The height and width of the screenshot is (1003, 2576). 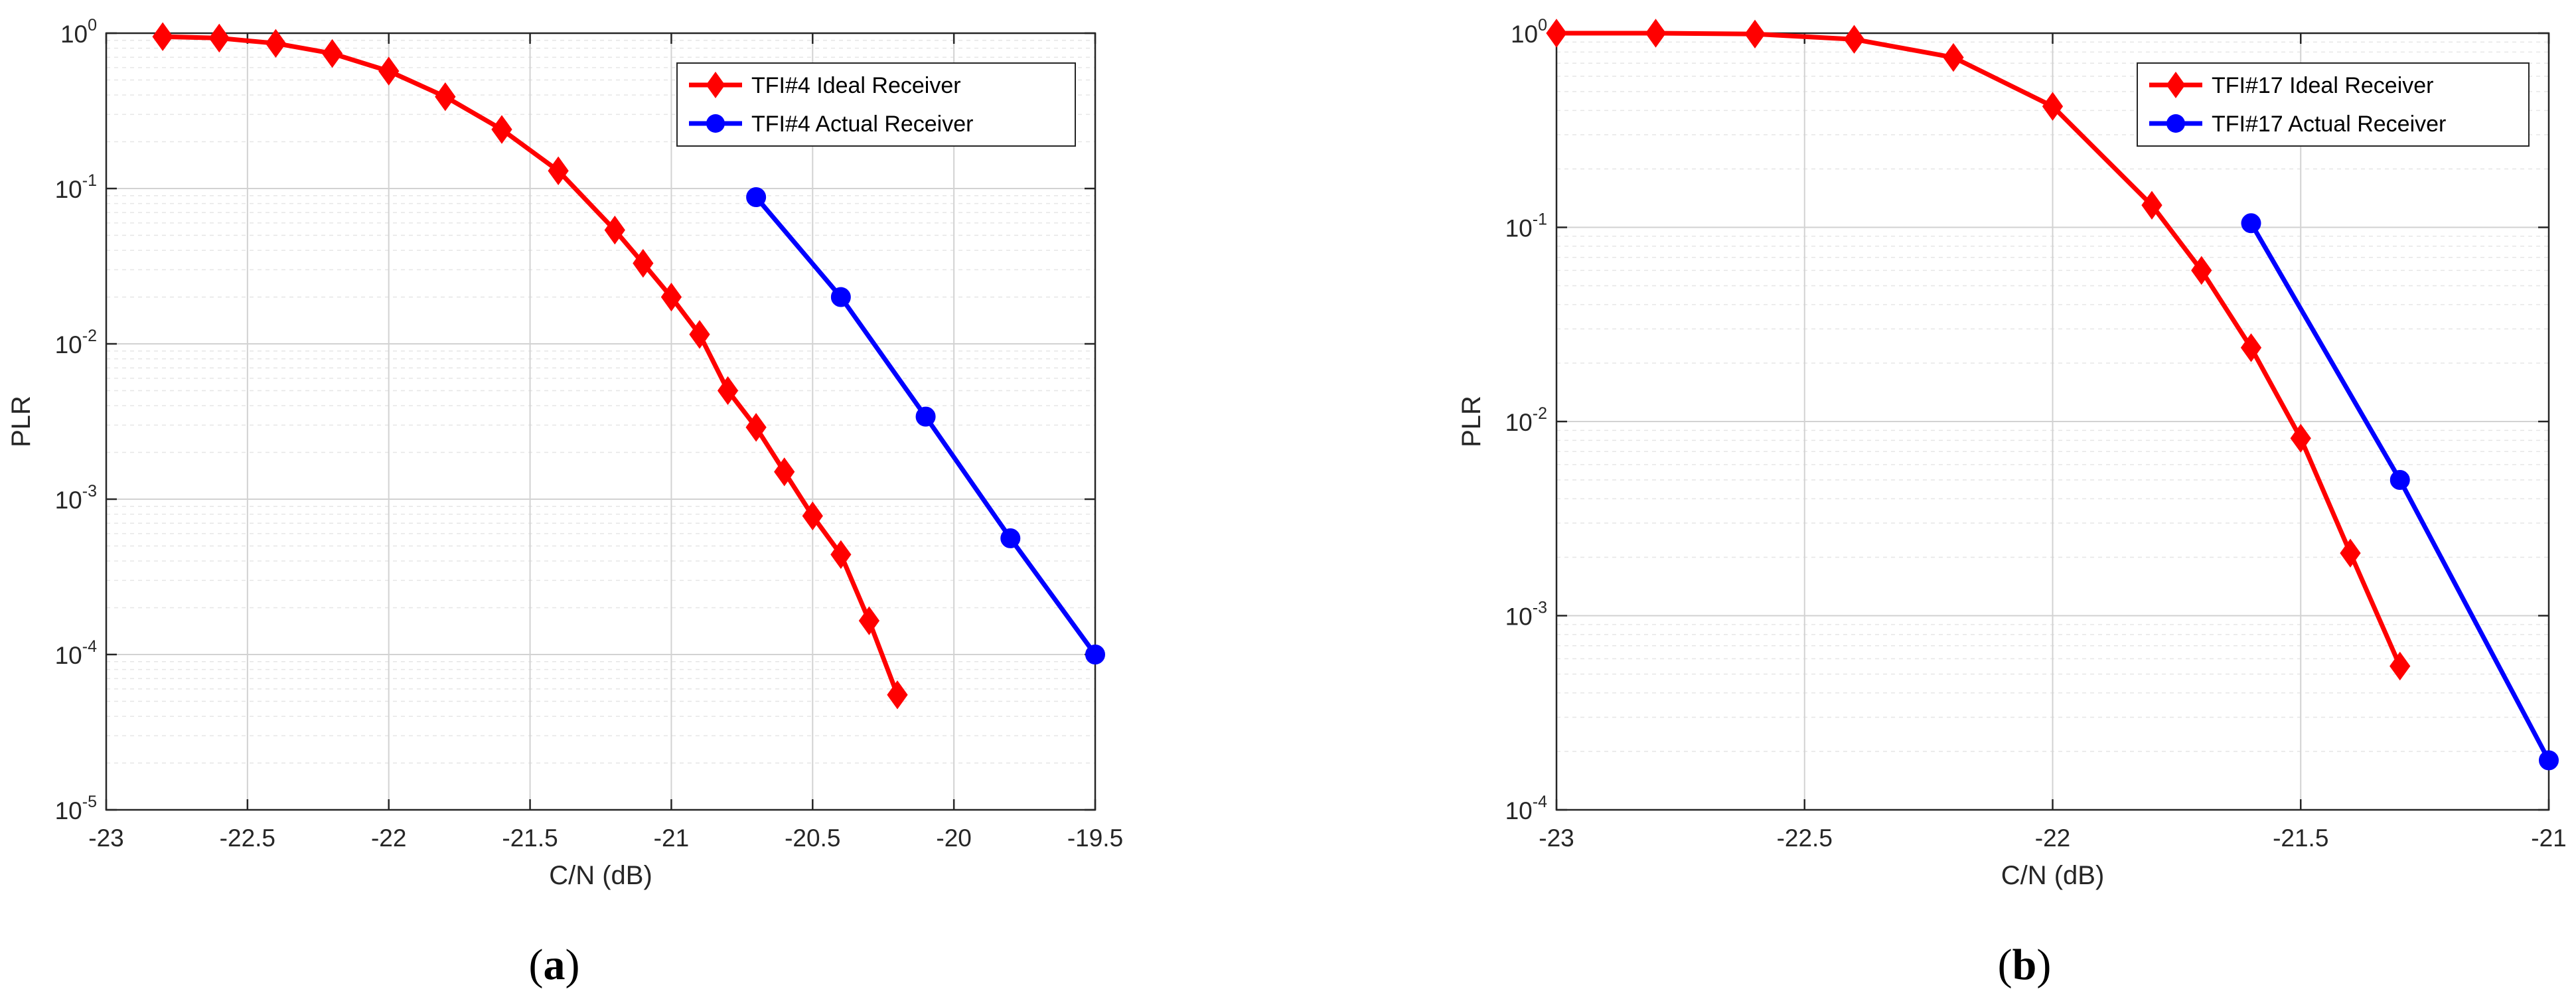 I want to click on x-tick-label: -20.5, so click(x=812, y=838).